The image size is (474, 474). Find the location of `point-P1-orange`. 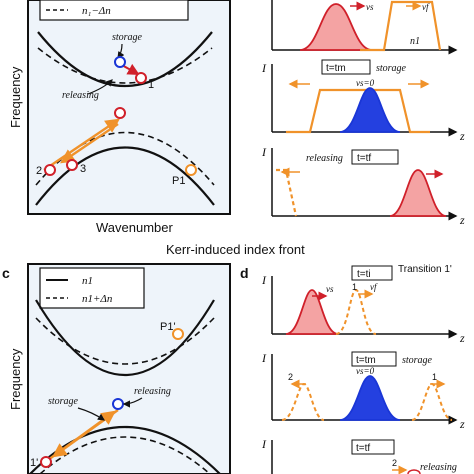

point-P1-orange is located at coordinates (191, 170).